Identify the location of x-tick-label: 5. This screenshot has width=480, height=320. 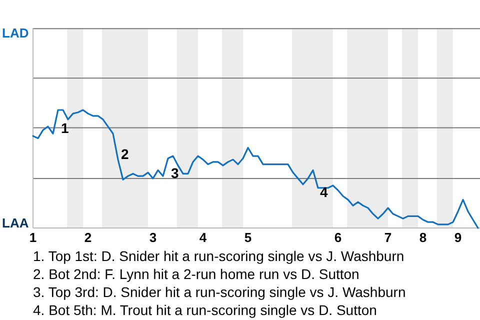
(248, 237).